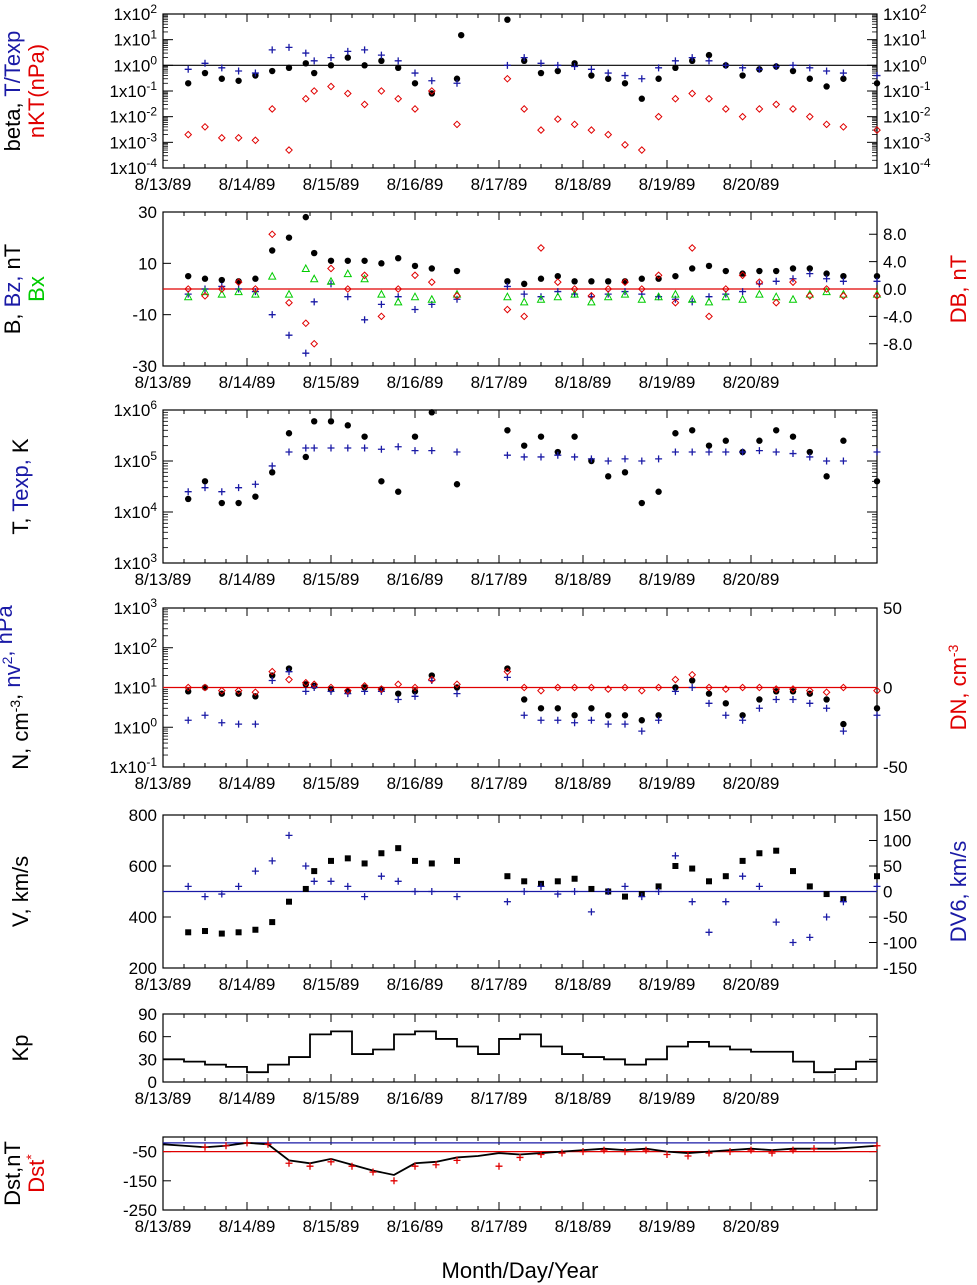  Describe the element at coordinates (907, 167) in the screenshot. I see `y-tick-label-right: 1x10⁻⁴` at that location.